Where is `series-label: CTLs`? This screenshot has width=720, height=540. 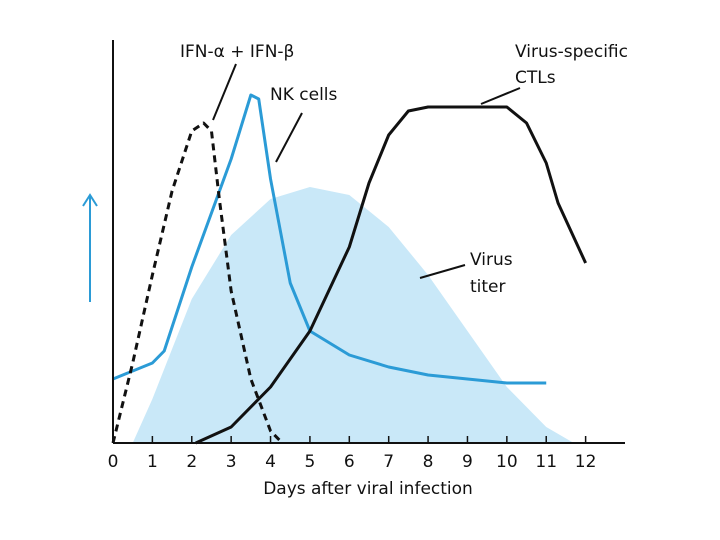
series-label: CTLs is located at coordinates (535, 78).